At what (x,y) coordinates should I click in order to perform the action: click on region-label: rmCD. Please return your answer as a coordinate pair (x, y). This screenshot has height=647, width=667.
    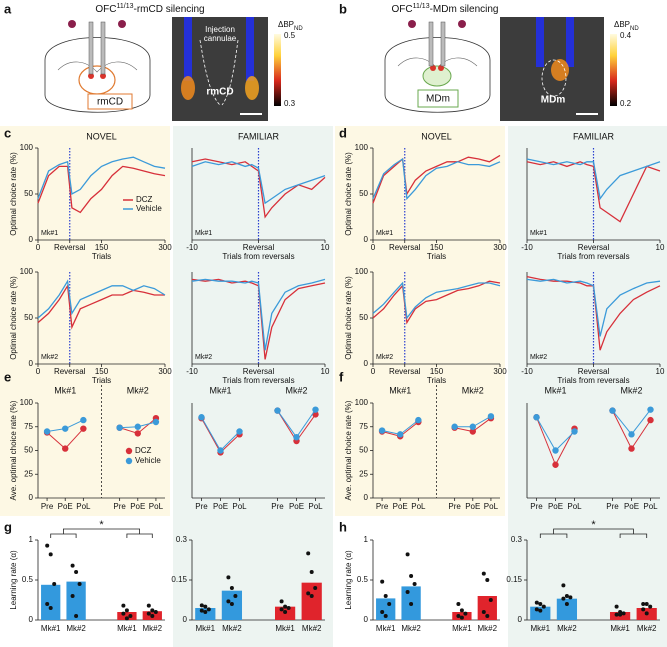
    Looking at the image, I should click on (110, 102).